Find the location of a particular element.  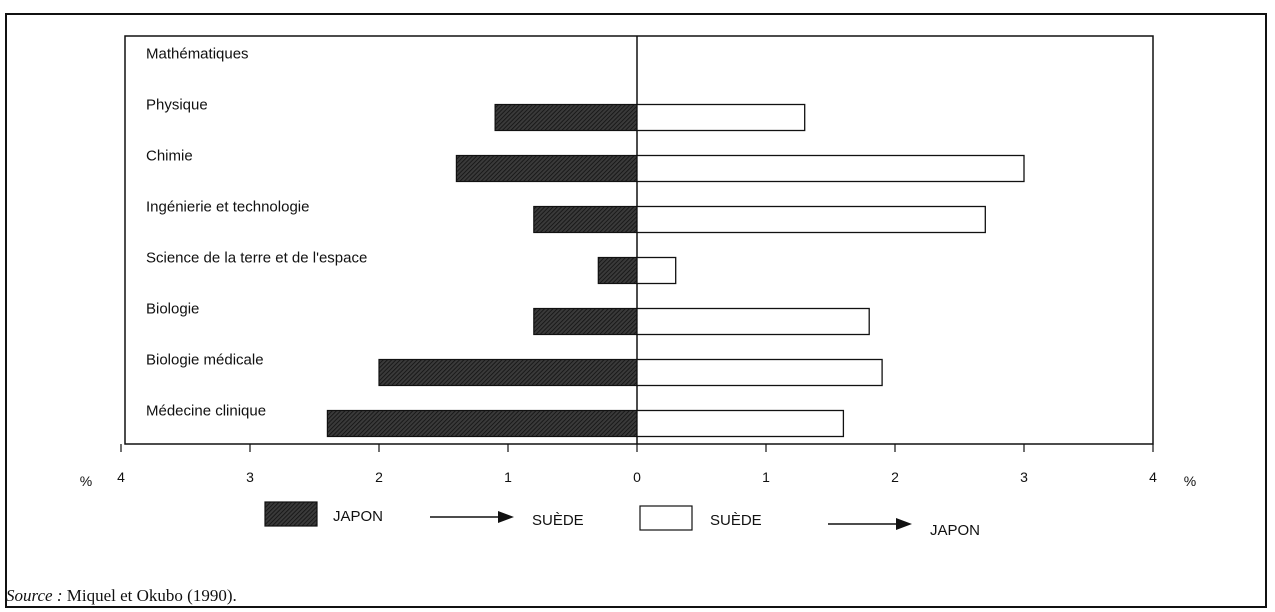

legend-japon-from: JAPON is located at coordinates (358, 516).